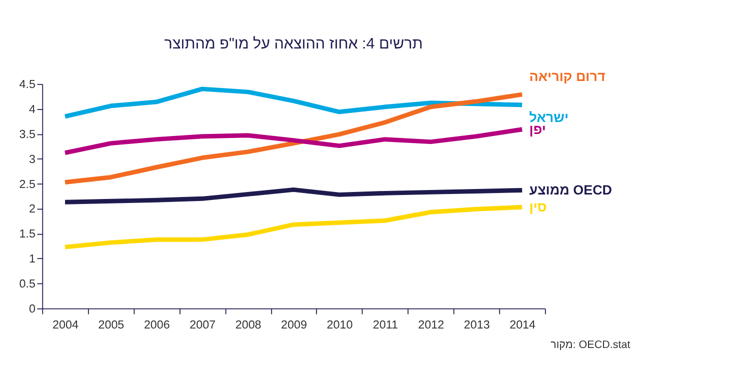  Describe the element at coordinates (32, 109) in the screenshot. I see `y-tick-label: 4` at that location.